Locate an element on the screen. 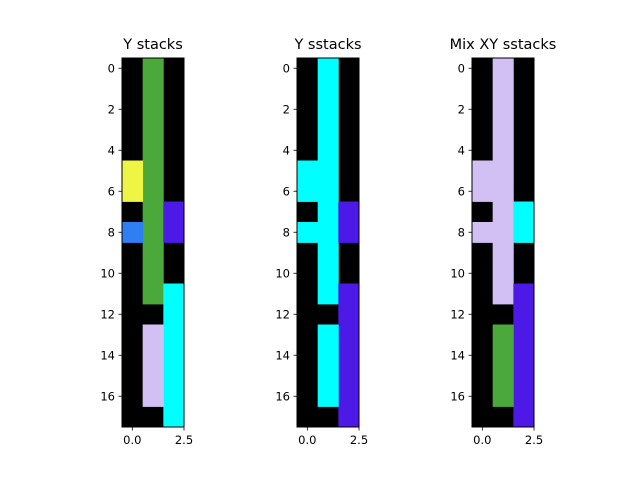 The image size is (640, 484). chart-title: Y stacks is located at coordinates (152, 45).